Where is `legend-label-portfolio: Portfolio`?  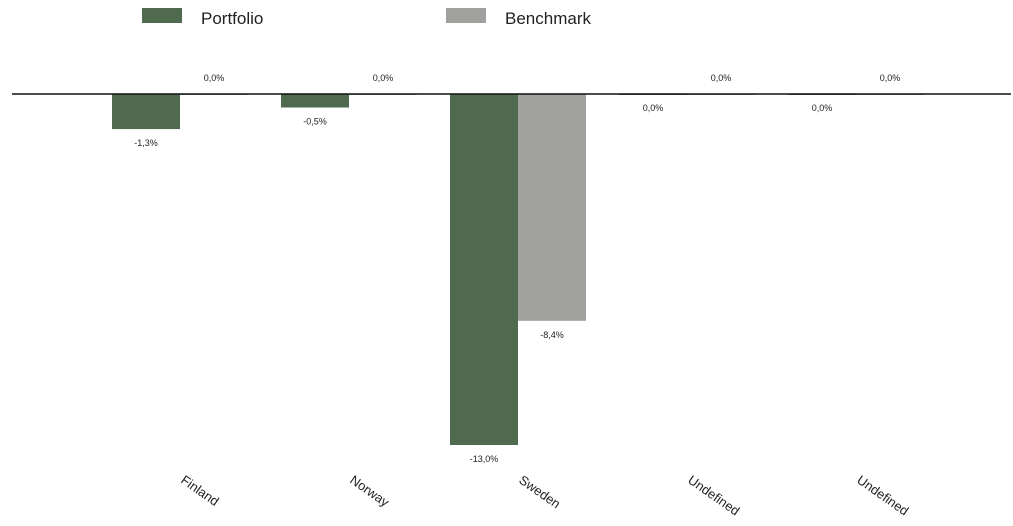 legend-label-portfolio: Portfolio is located at coordinates (232, 18).